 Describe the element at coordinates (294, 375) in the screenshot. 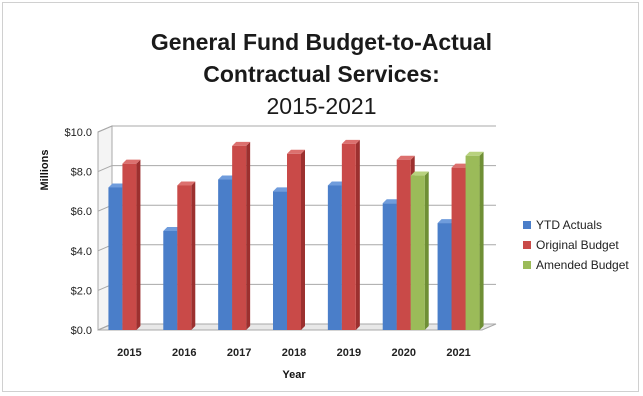

I see `x-axis-title: Year` at that location.